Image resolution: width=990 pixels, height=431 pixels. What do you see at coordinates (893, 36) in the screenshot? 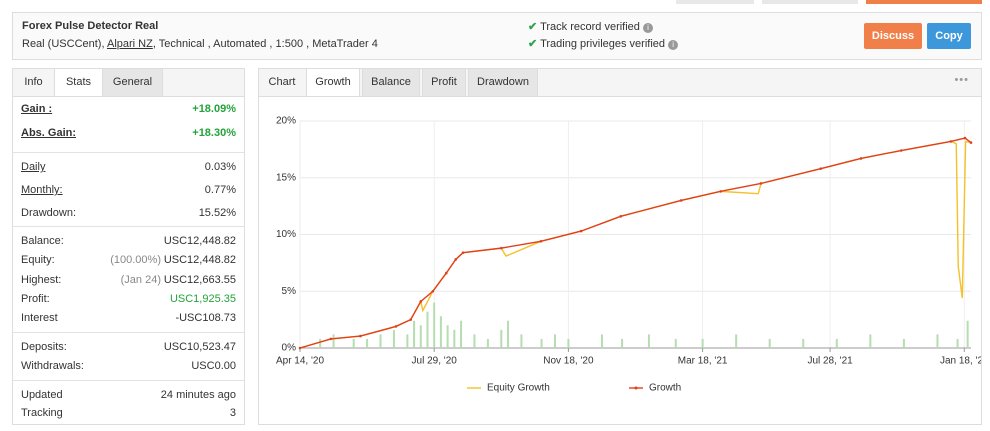
I see `discuss-button: Discuss` at bounding box center [893, 36].